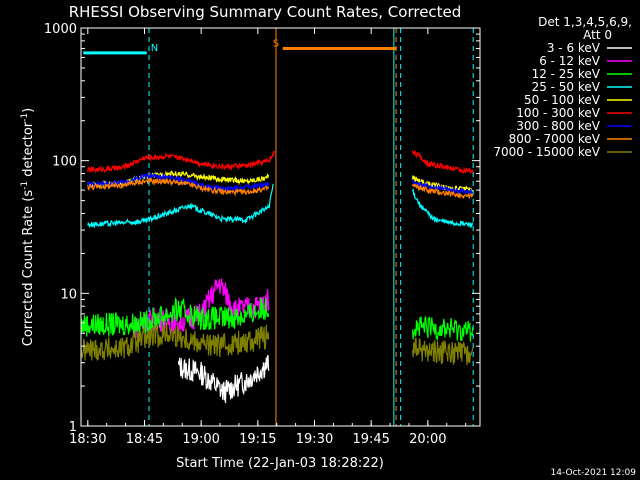 Image resolution: width=640 pixels, height=480 pixels. What do you see at coordinates (574, 48) in the screenshot?
I see `legend-label-0: 3 - 6 keV` at bounding box center [574, 48].